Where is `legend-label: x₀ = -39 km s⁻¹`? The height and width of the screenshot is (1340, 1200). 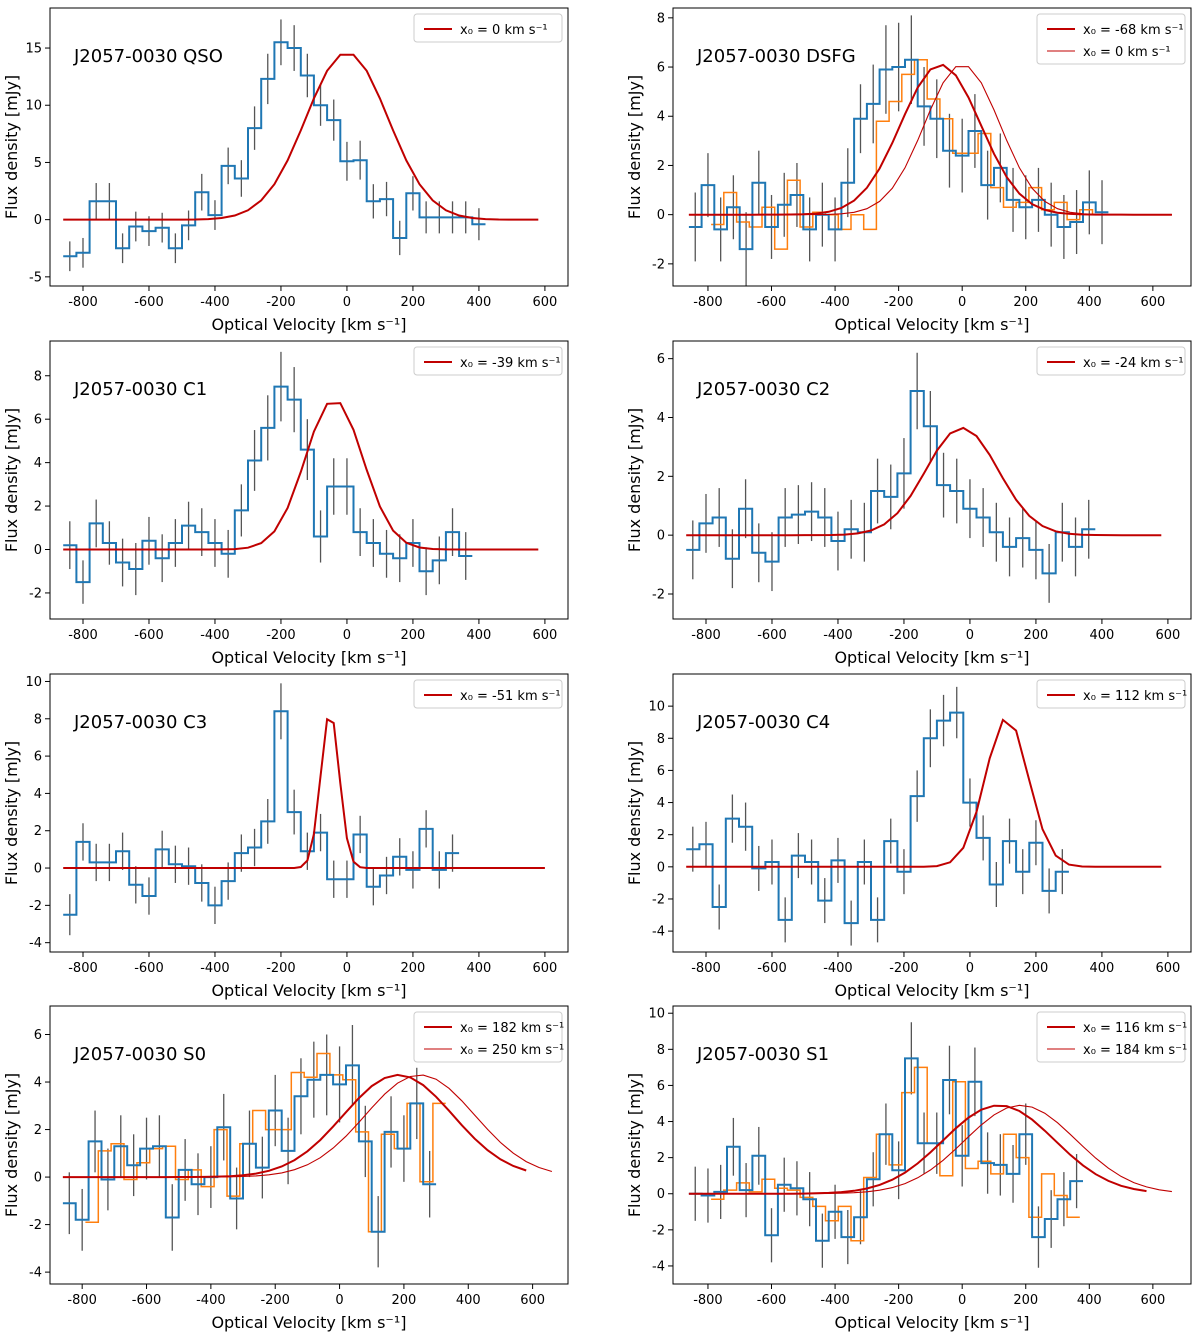 legend-label: x₀ = -39 km s⁻¹ is located at coordinates (510, 363).